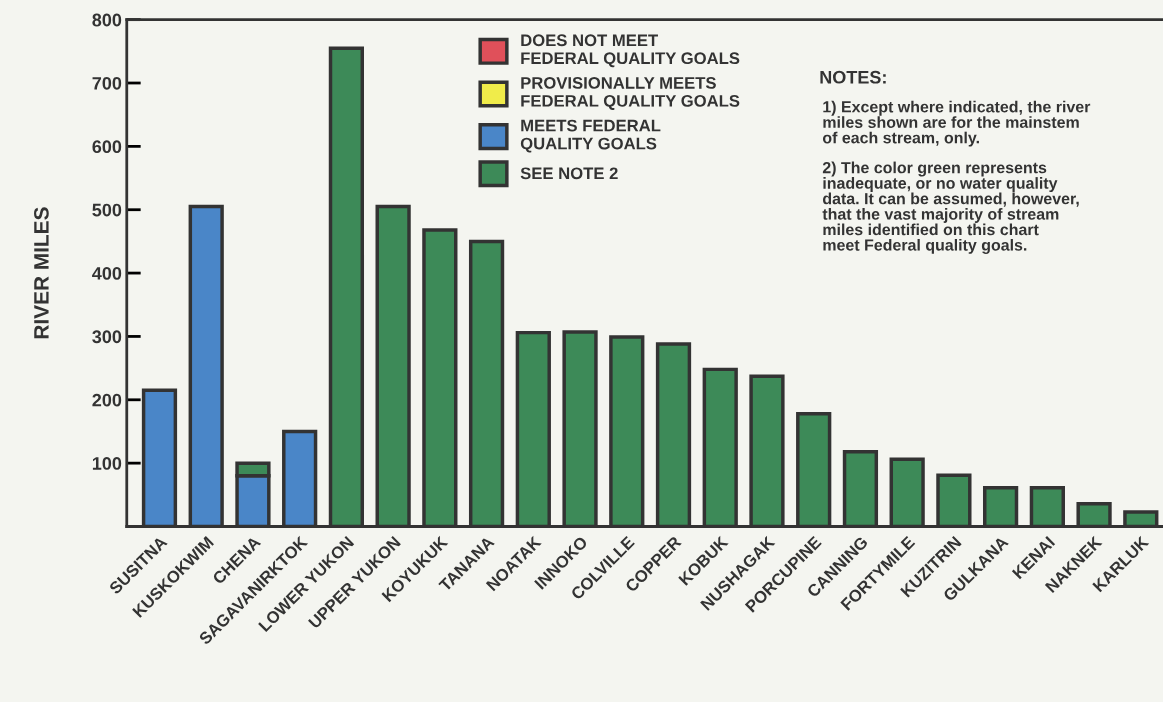 The width and height of the screenshot is (1163, 702). Describe the element at coordinates (853, 77) in the screenshot. I see `annotation: NOTES:` at that location.